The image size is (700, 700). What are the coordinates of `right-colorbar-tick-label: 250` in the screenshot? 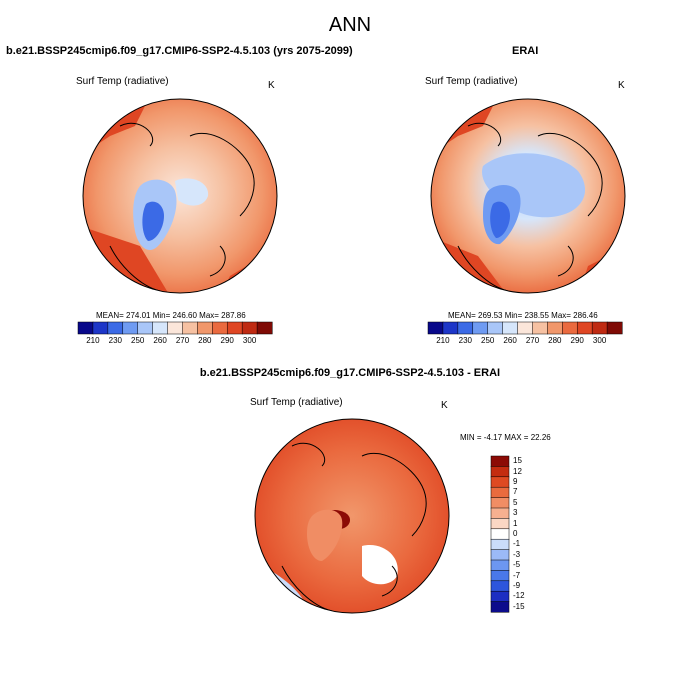 It's located at (488, 340).